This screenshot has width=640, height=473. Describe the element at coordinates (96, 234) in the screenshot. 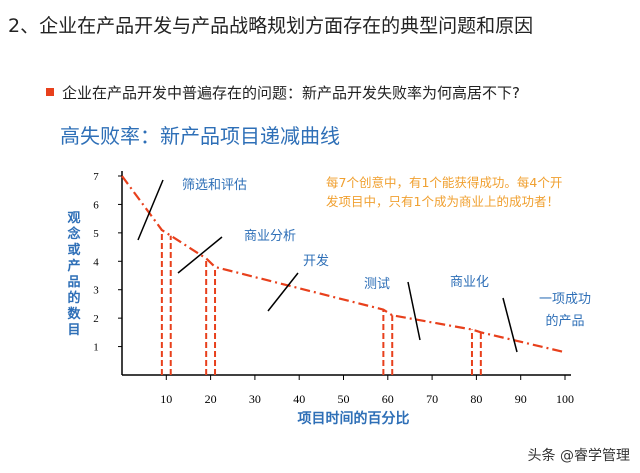

I see `y-tick-label: 5` at that location.